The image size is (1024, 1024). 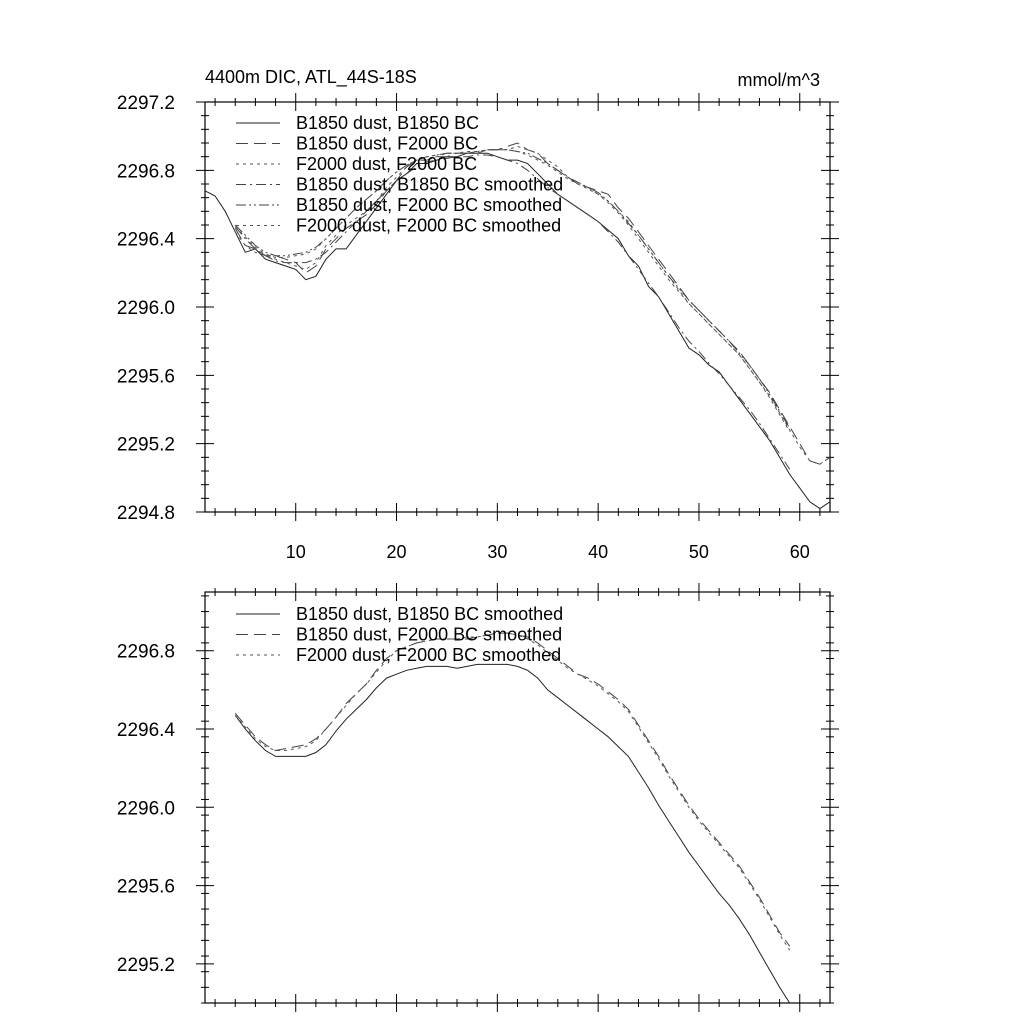 I want to click on legend-label-2: B1850 dust, F2000 BC smoothed, so click(x=429, y=635).